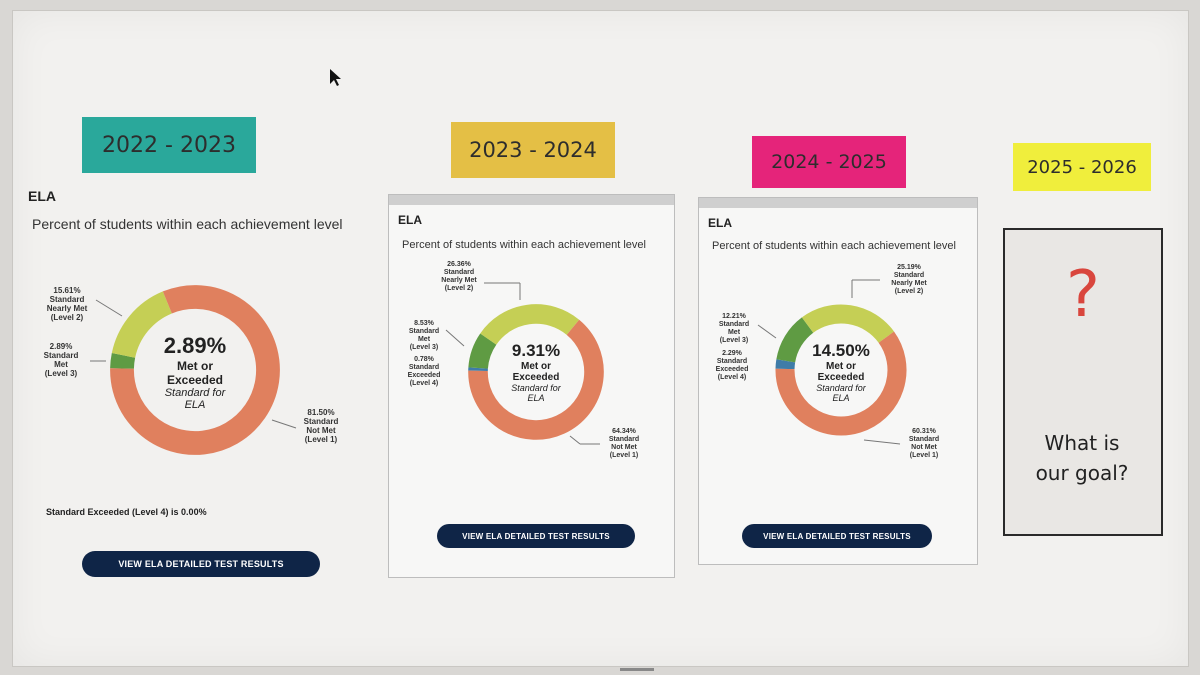 The image size is (1200, 675). I want to click on callout-met: 2.89% Standard Met (Level 3), so click(61, 360).